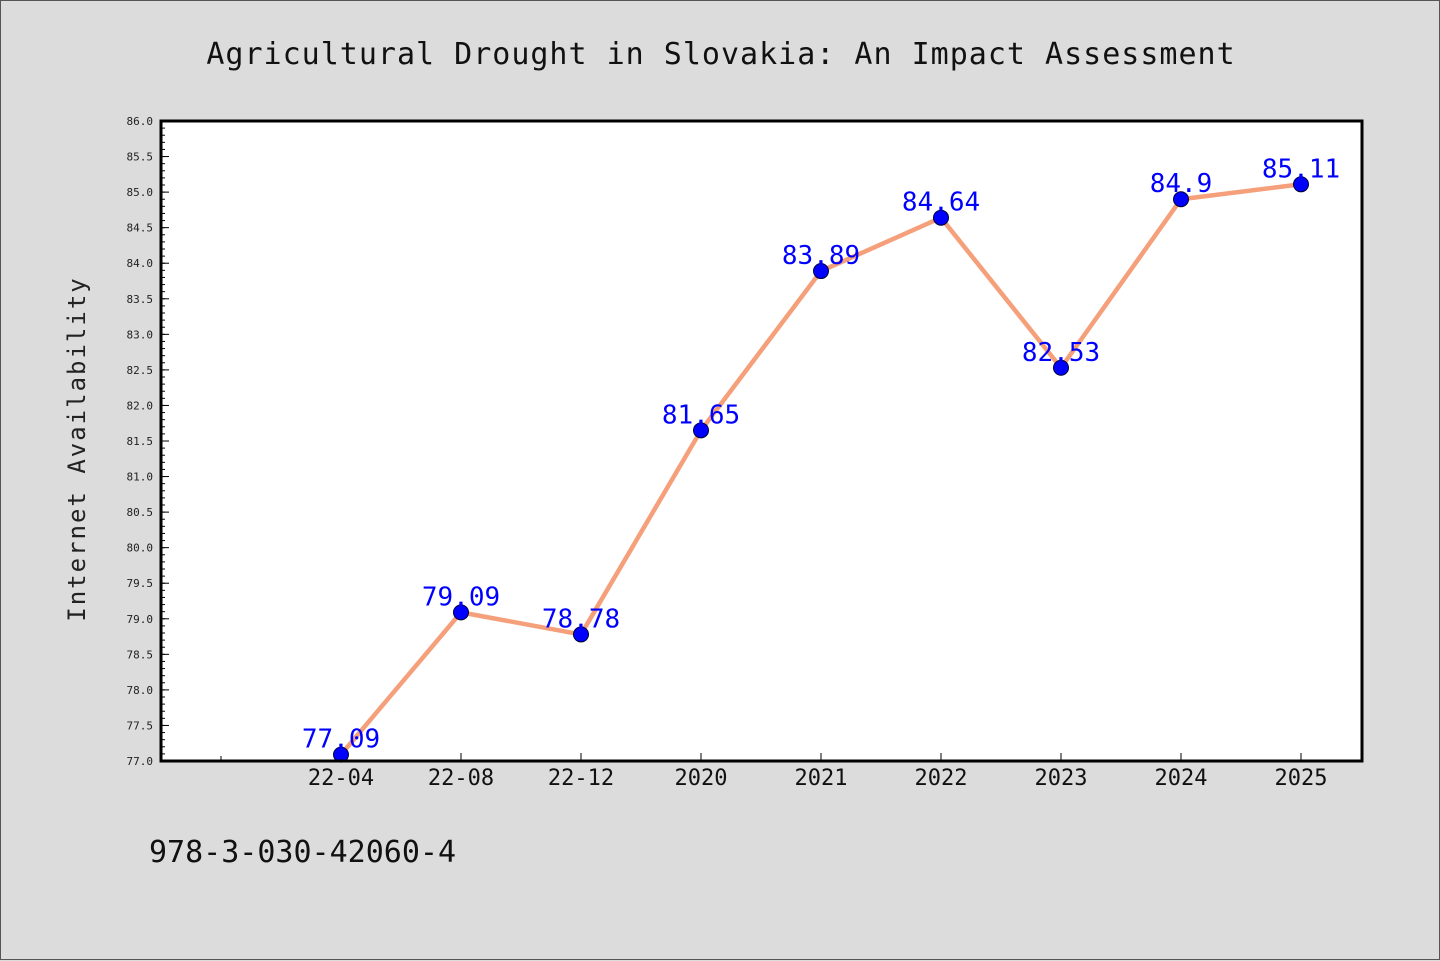  I want to click on data-label: 84.64, so click(941, 203).